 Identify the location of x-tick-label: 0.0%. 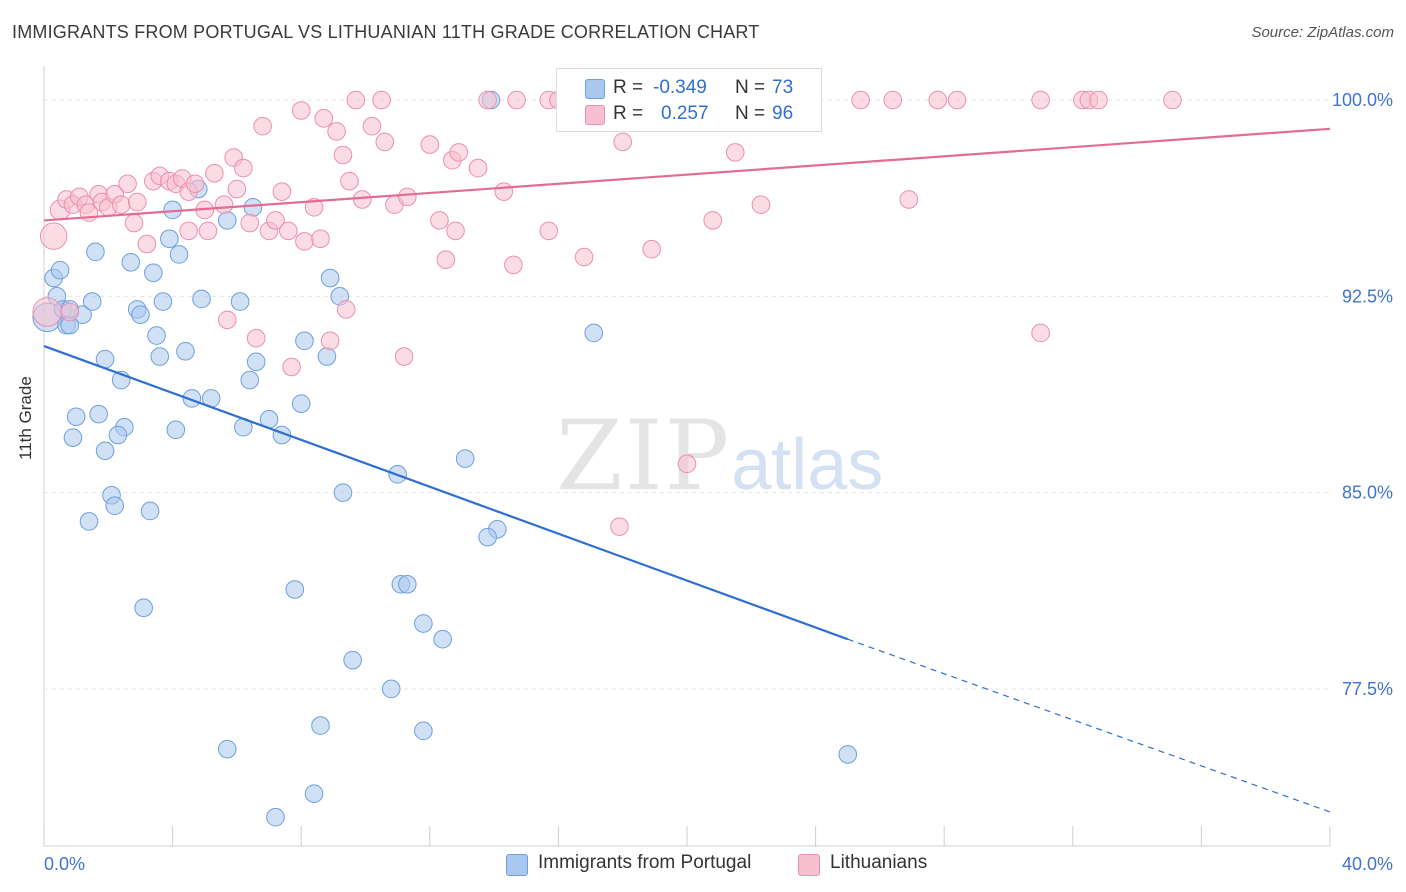
(64, 864).